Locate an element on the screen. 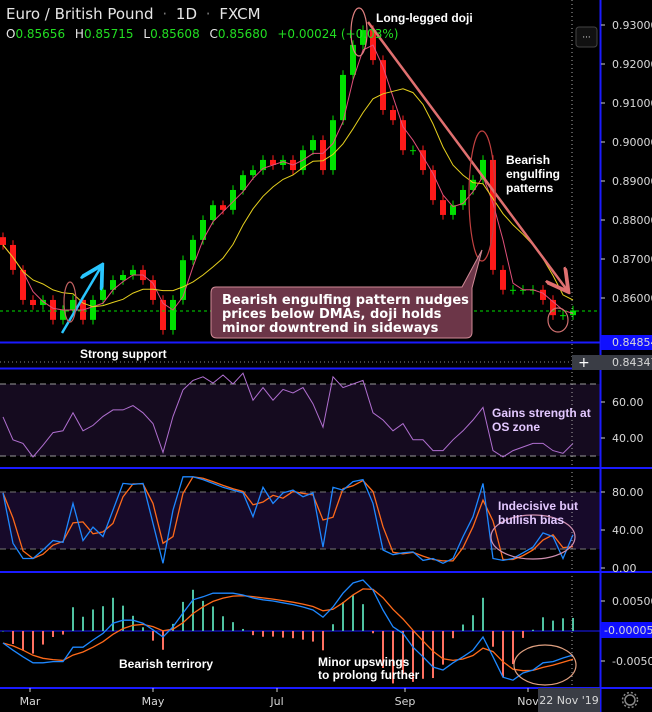 This screenshot has width=652, height=712. macd-line is located at coordinates (288, 630).